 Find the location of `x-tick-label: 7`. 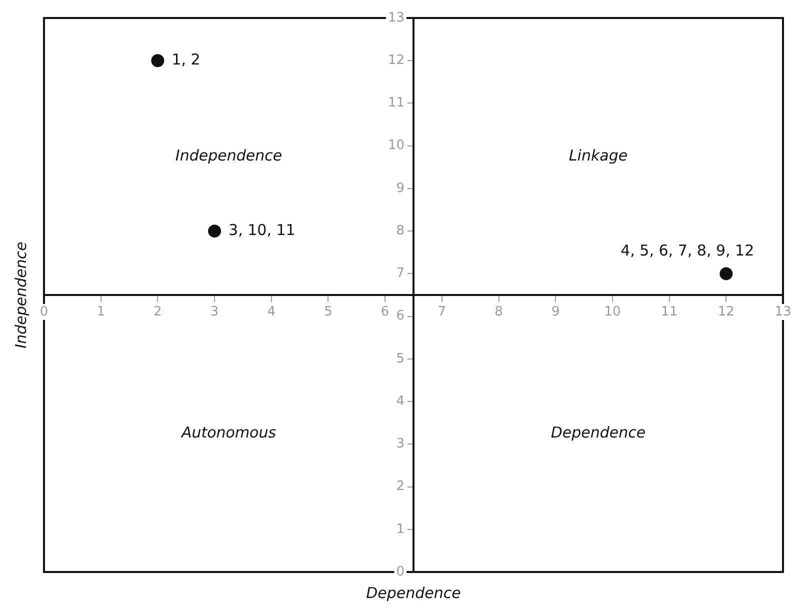

x-tick-label: 7 is located at coordinates (442, 312).